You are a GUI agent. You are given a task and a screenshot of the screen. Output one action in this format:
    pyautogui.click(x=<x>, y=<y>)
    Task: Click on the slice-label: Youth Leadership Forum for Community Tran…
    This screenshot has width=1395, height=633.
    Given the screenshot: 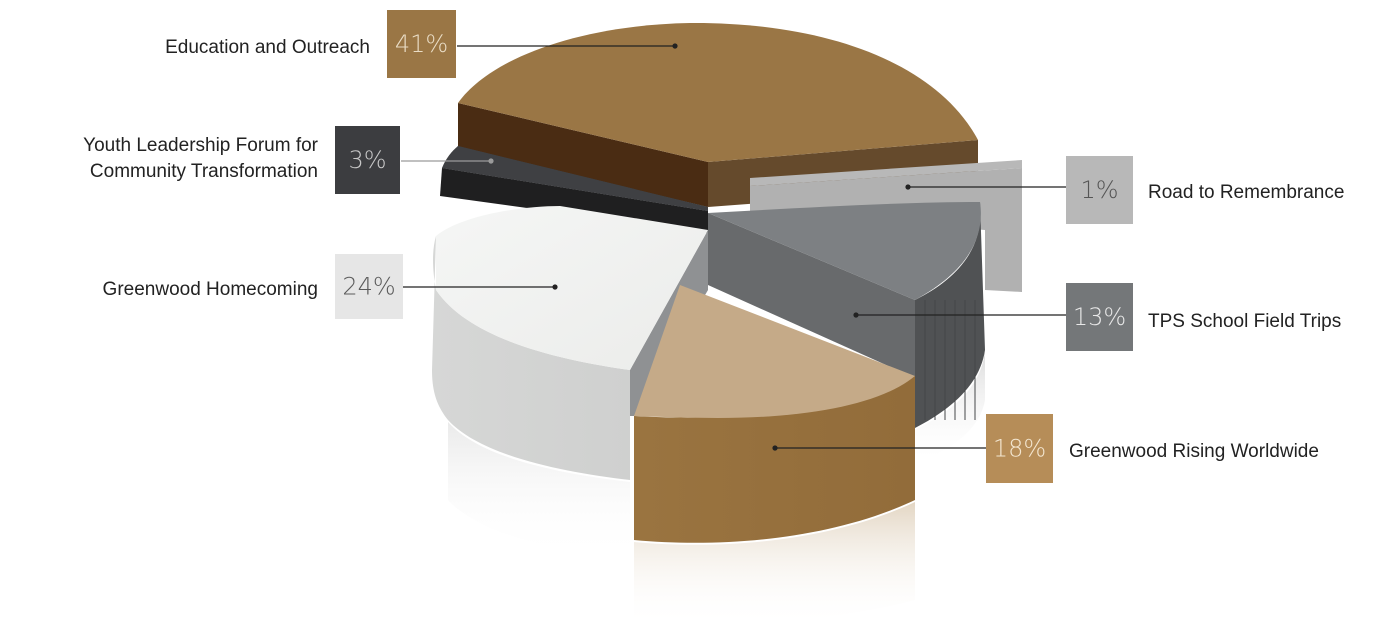 What is the action you would take?
    pyautogui.click(x=201, y=158)
    